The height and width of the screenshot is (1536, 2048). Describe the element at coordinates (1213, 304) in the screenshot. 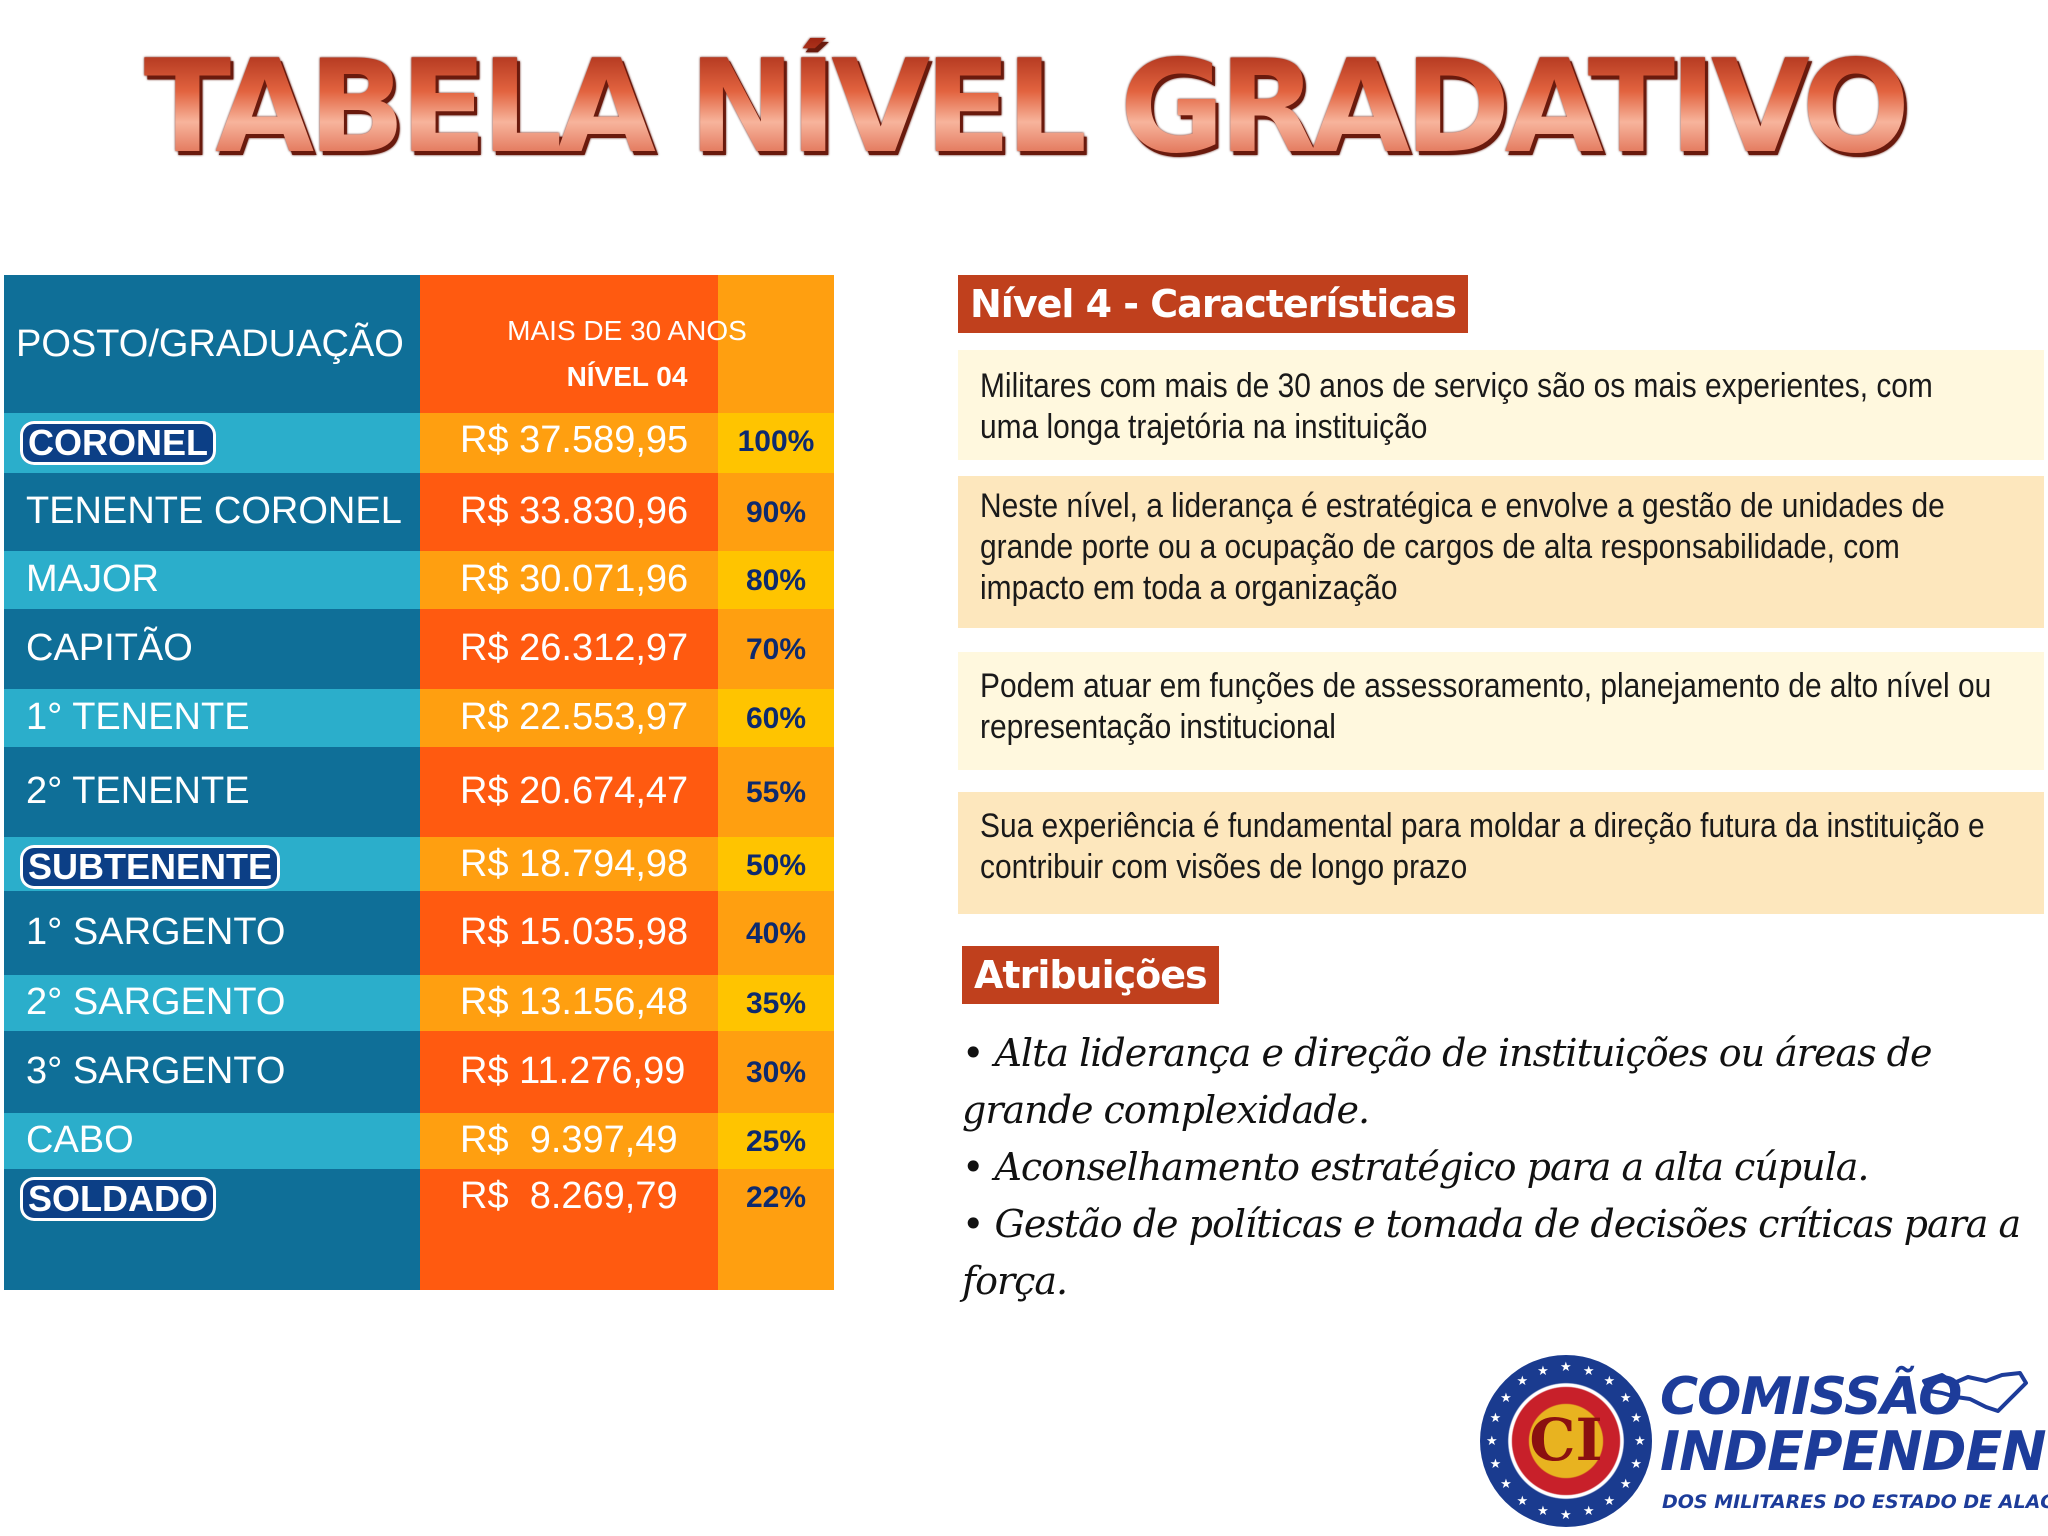

I see `characteristics-heading: Nível 4 - Características` at that location.